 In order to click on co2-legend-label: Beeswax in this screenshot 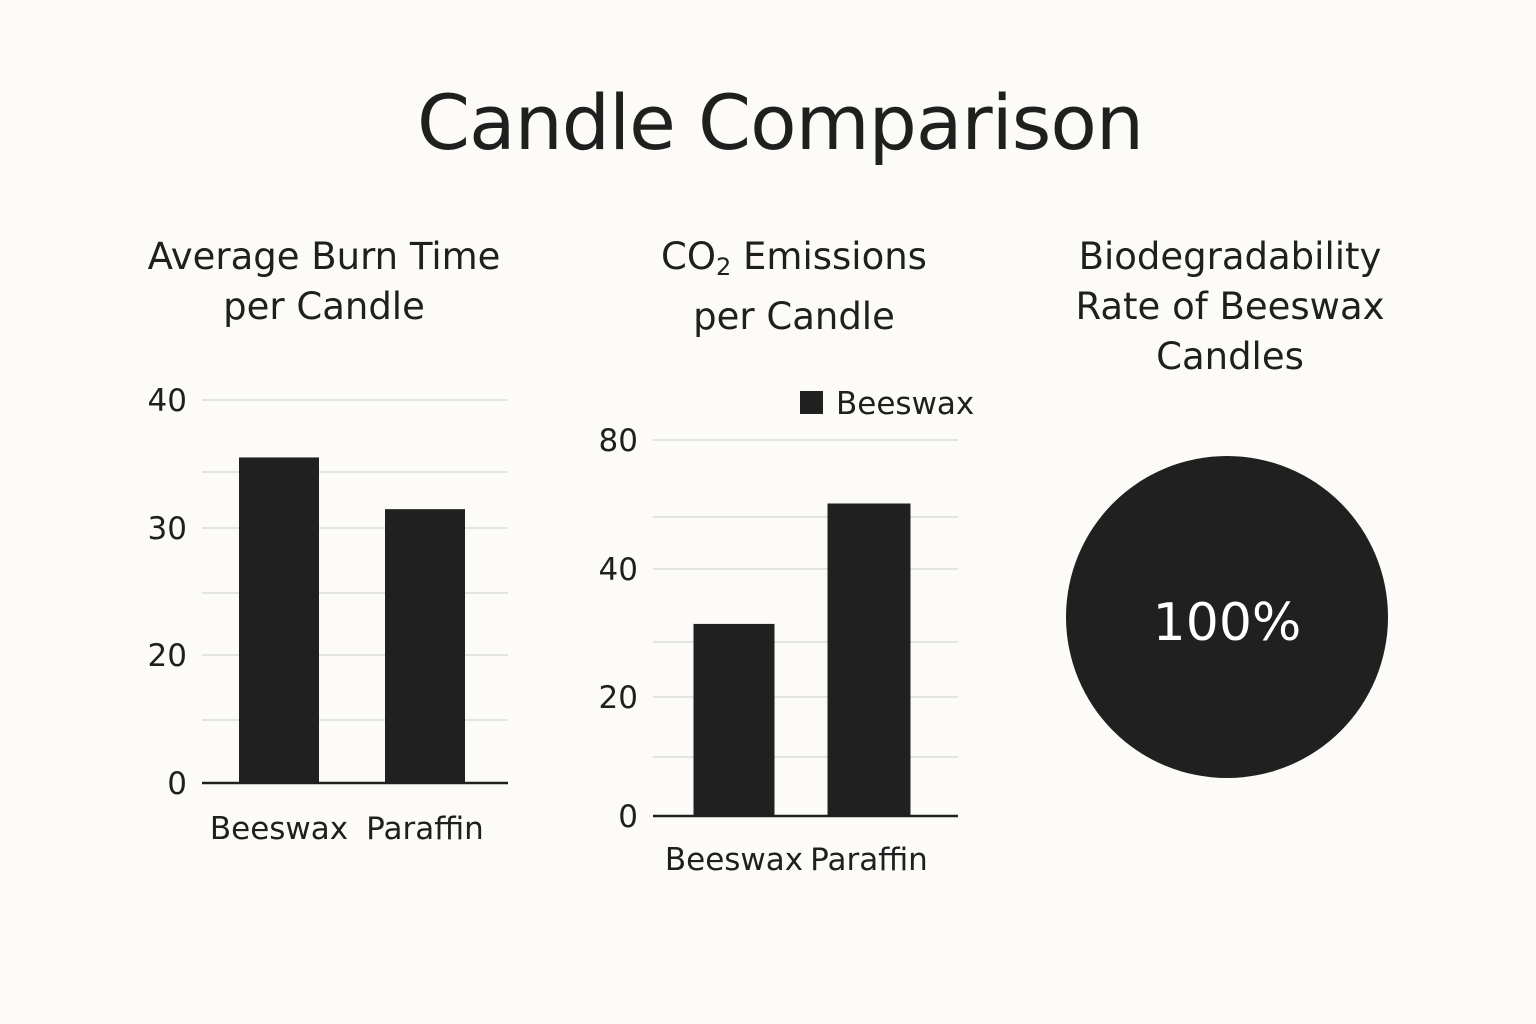, I will do `click(905, 404)`.